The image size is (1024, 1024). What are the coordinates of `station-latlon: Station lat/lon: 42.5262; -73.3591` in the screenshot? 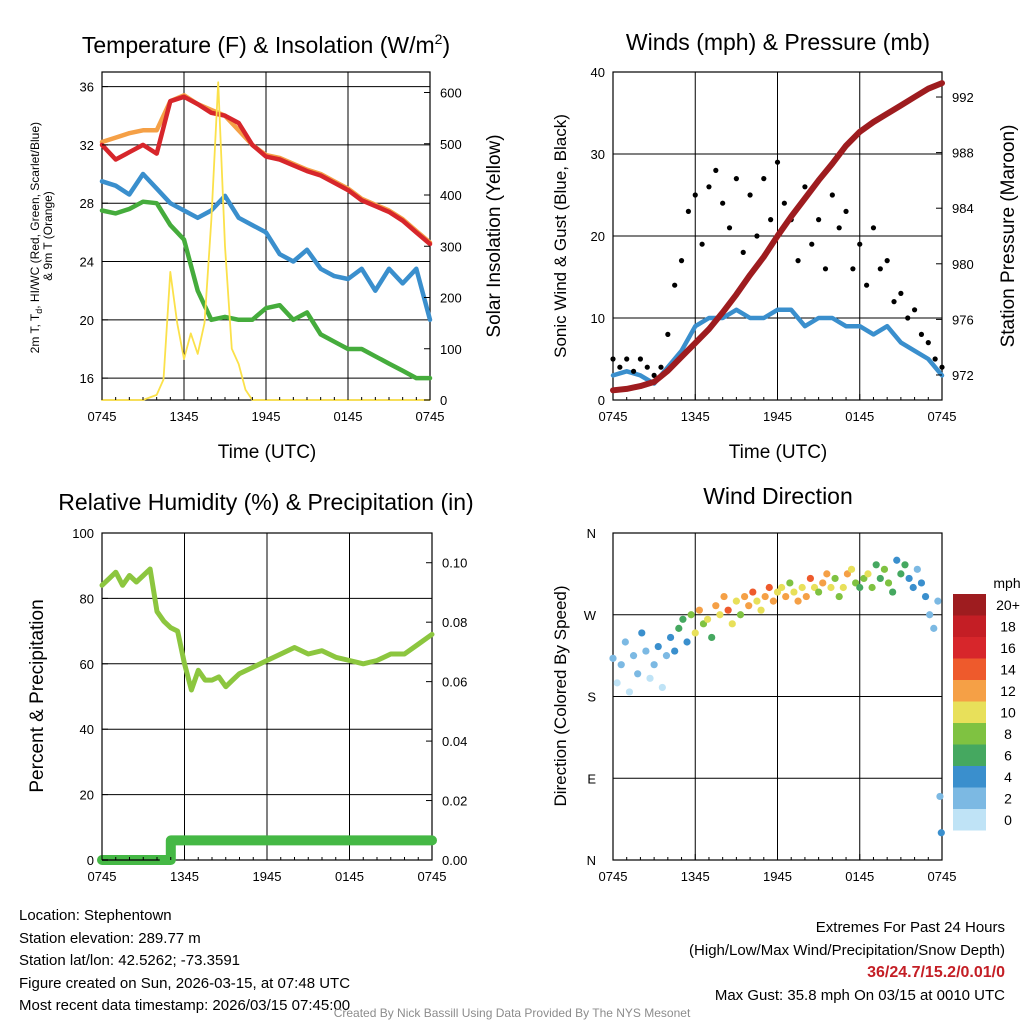 It's located at (130, 960).